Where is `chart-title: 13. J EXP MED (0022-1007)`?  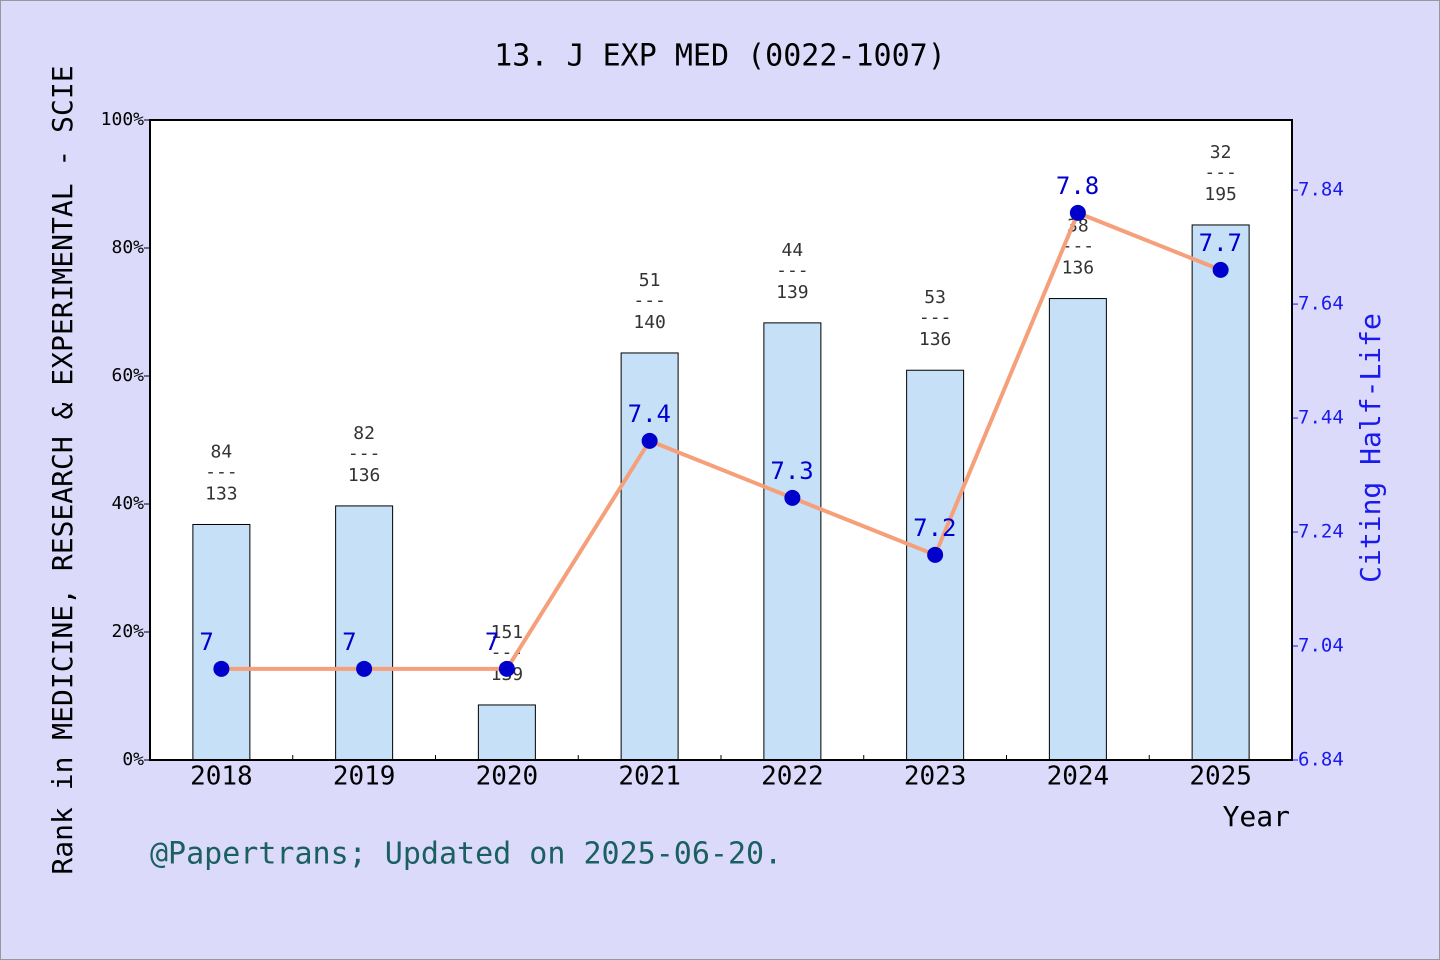
chart-title: 13. J EXP MED (0022-1007) is located at coordinates (720, 56).